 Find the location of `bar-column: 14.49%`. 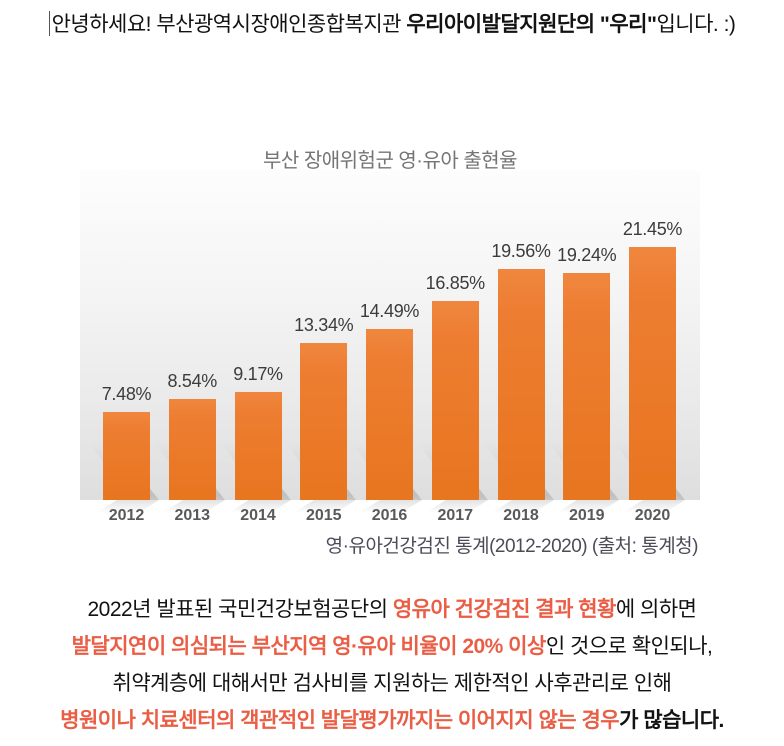

bar-column: 14.49% is located at coordinates (386, 335).